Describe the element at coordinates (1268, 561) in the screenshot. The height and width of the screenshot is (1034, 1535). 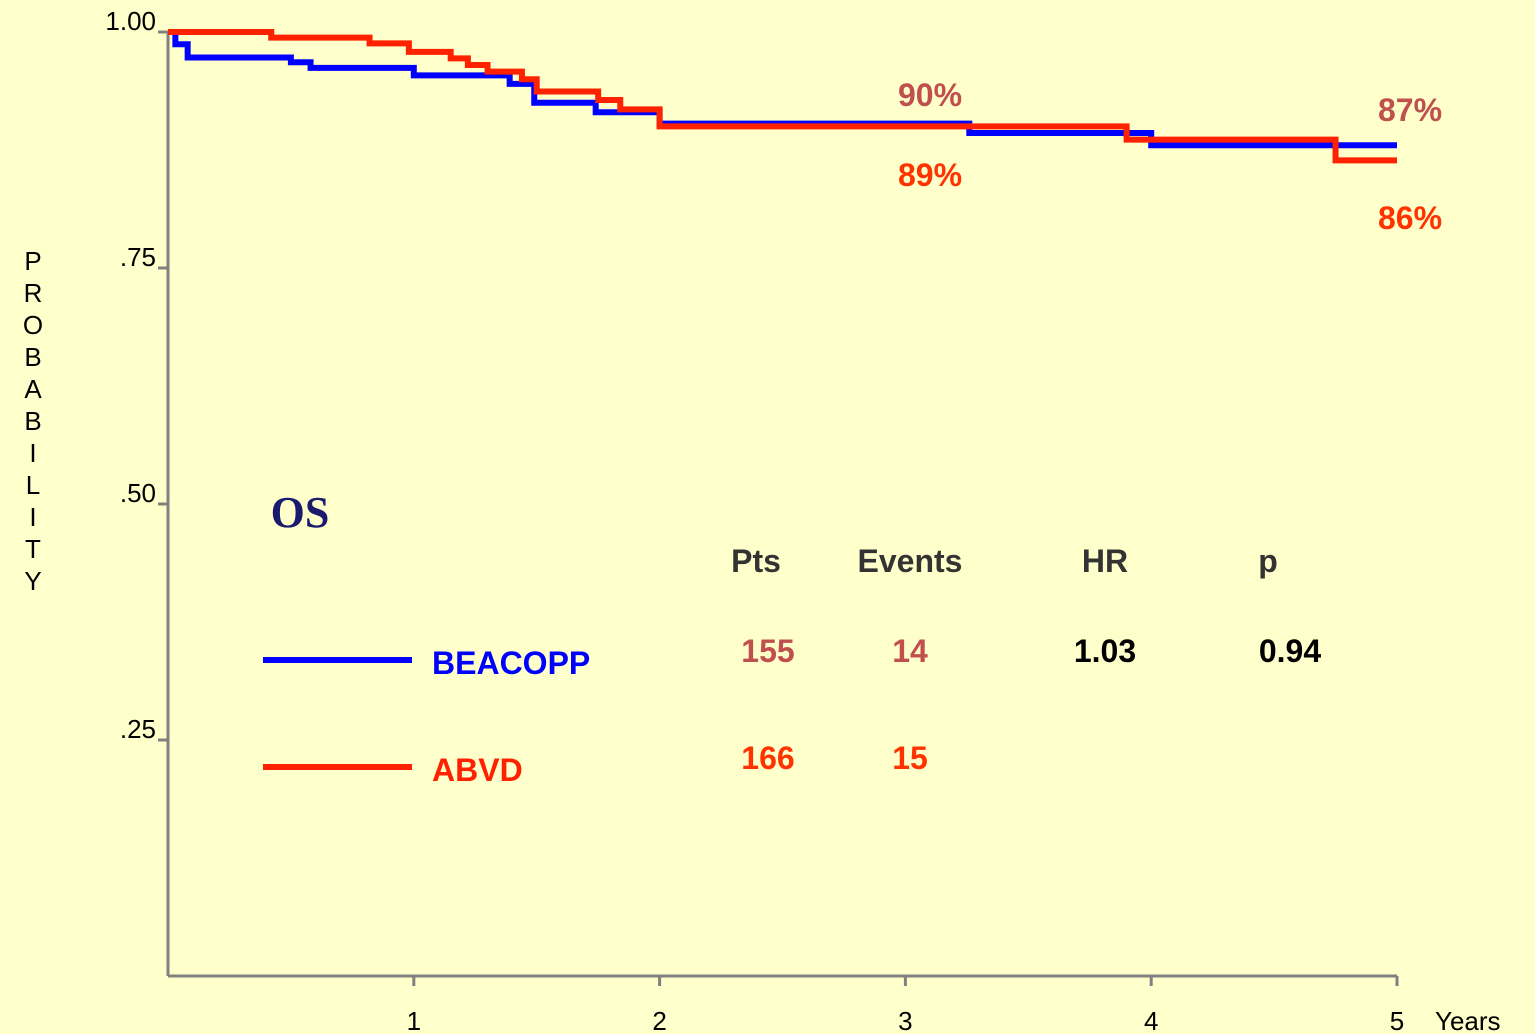
I see `table-header: p` at that location.